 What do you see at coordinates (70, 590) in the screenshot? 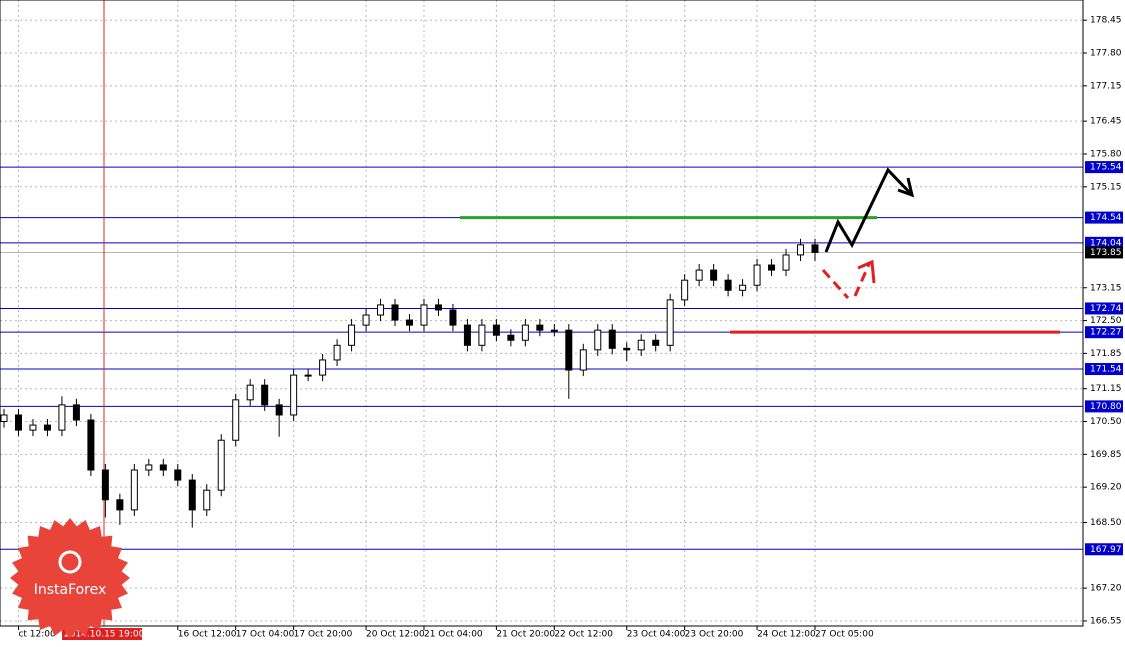
I see `logo-text: InstaForex` at bounding box center [70, 590].